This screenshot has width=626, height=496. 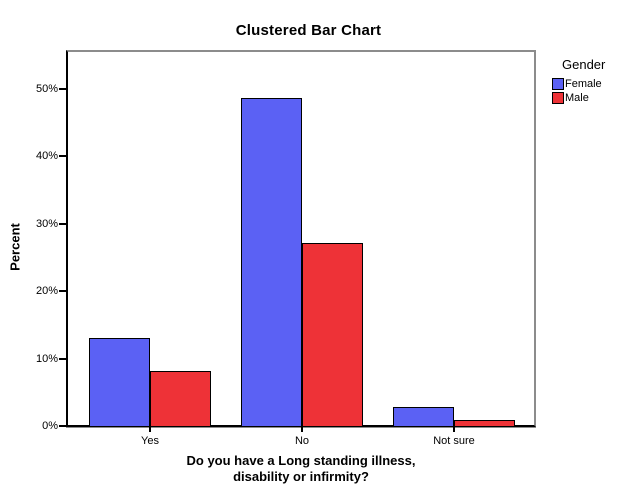 I want to click on y-tick-label: 20%, so click(x=46, y=291).